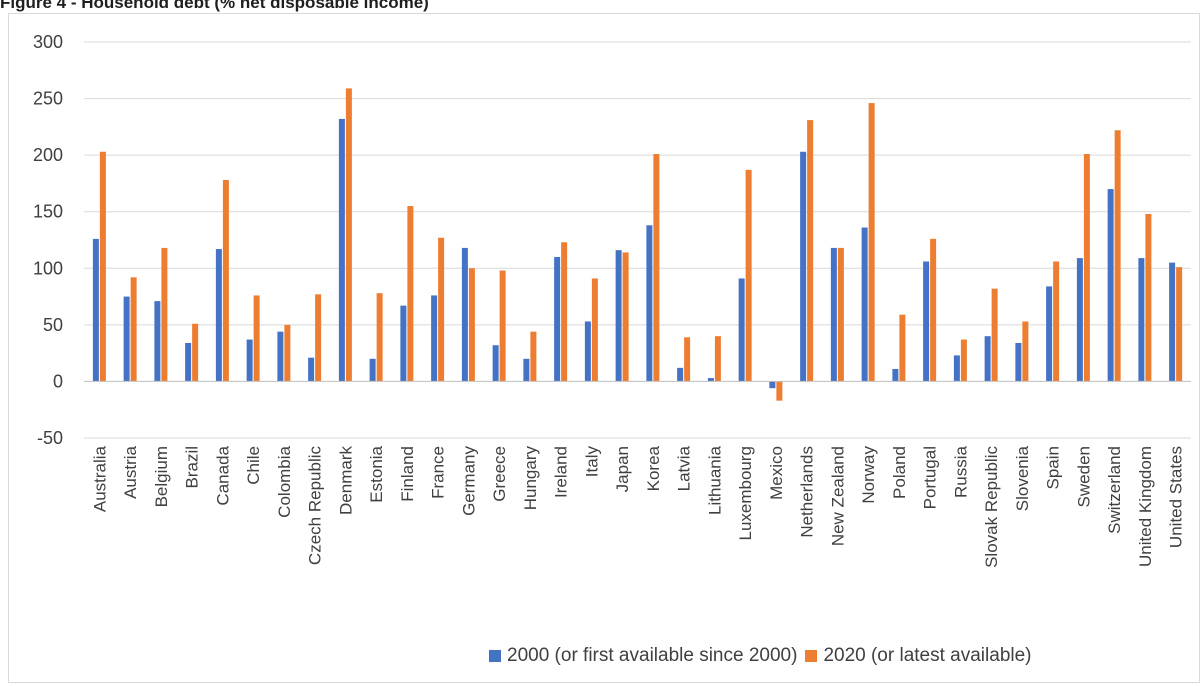 This screenshot has height=686, width=1203. I want to click on x-tick-label: Russia, so click(960, 471).